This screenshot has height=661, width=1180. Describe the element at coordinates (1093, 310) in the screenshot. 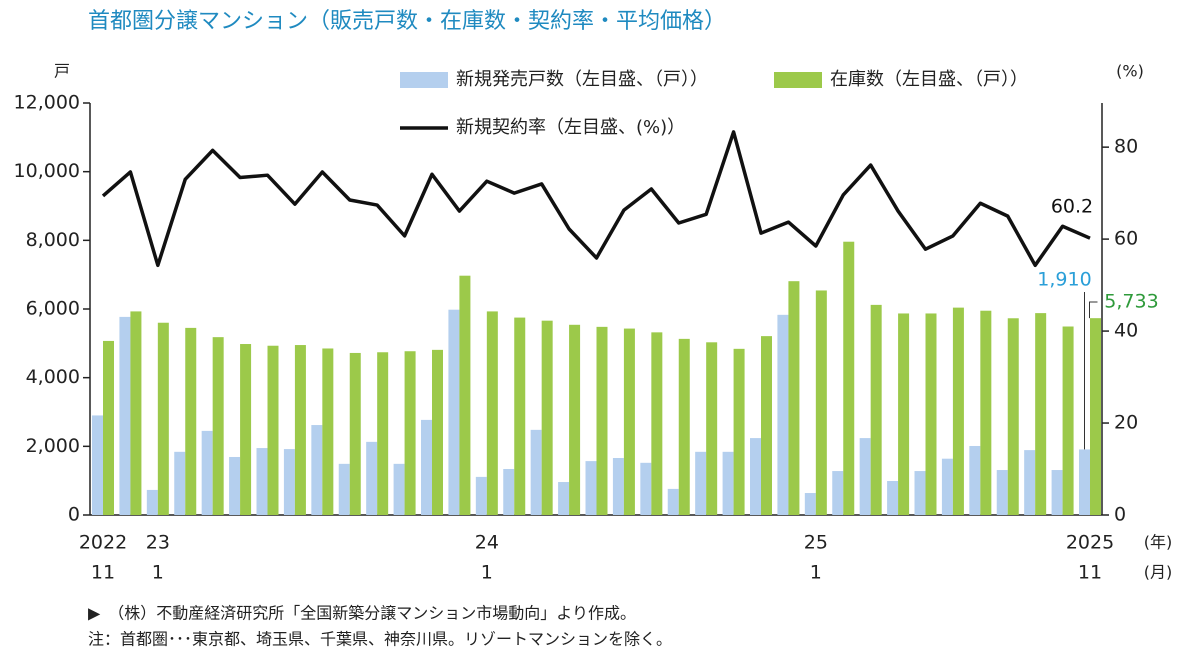

I see `leader-line` at that location.